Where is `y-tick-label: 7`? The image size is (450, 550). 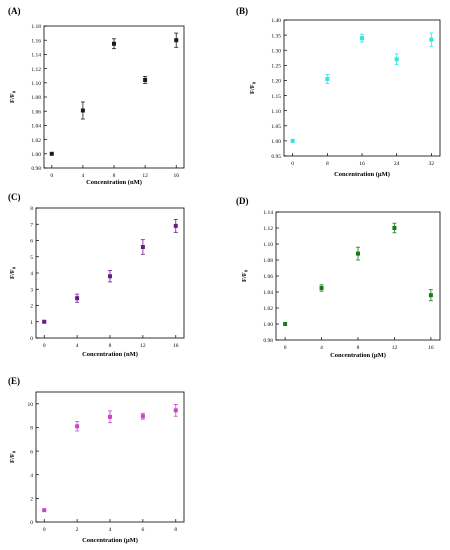 y-tick-label: 7 is located at coordinates (31, 225).